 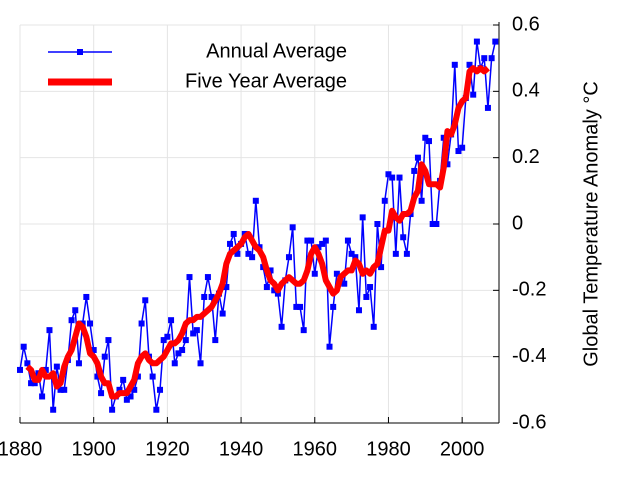 What do you see at coordinates (388, 449) in the screenshot?
I see `x-tick-label: 1980` at bounding box center [388, 449].